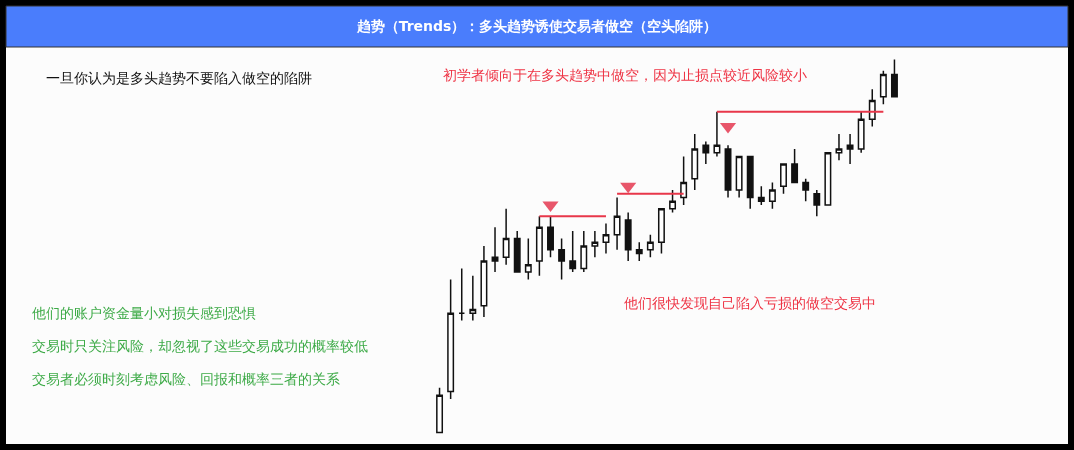 This screenshot has width=1074, height=450. What do you see at coordinates (179, 78) in the screenshot?
I see `text: 一旦你认为是多头趋势不要陷入做空的陷阱` at bounding box center [179, 78].